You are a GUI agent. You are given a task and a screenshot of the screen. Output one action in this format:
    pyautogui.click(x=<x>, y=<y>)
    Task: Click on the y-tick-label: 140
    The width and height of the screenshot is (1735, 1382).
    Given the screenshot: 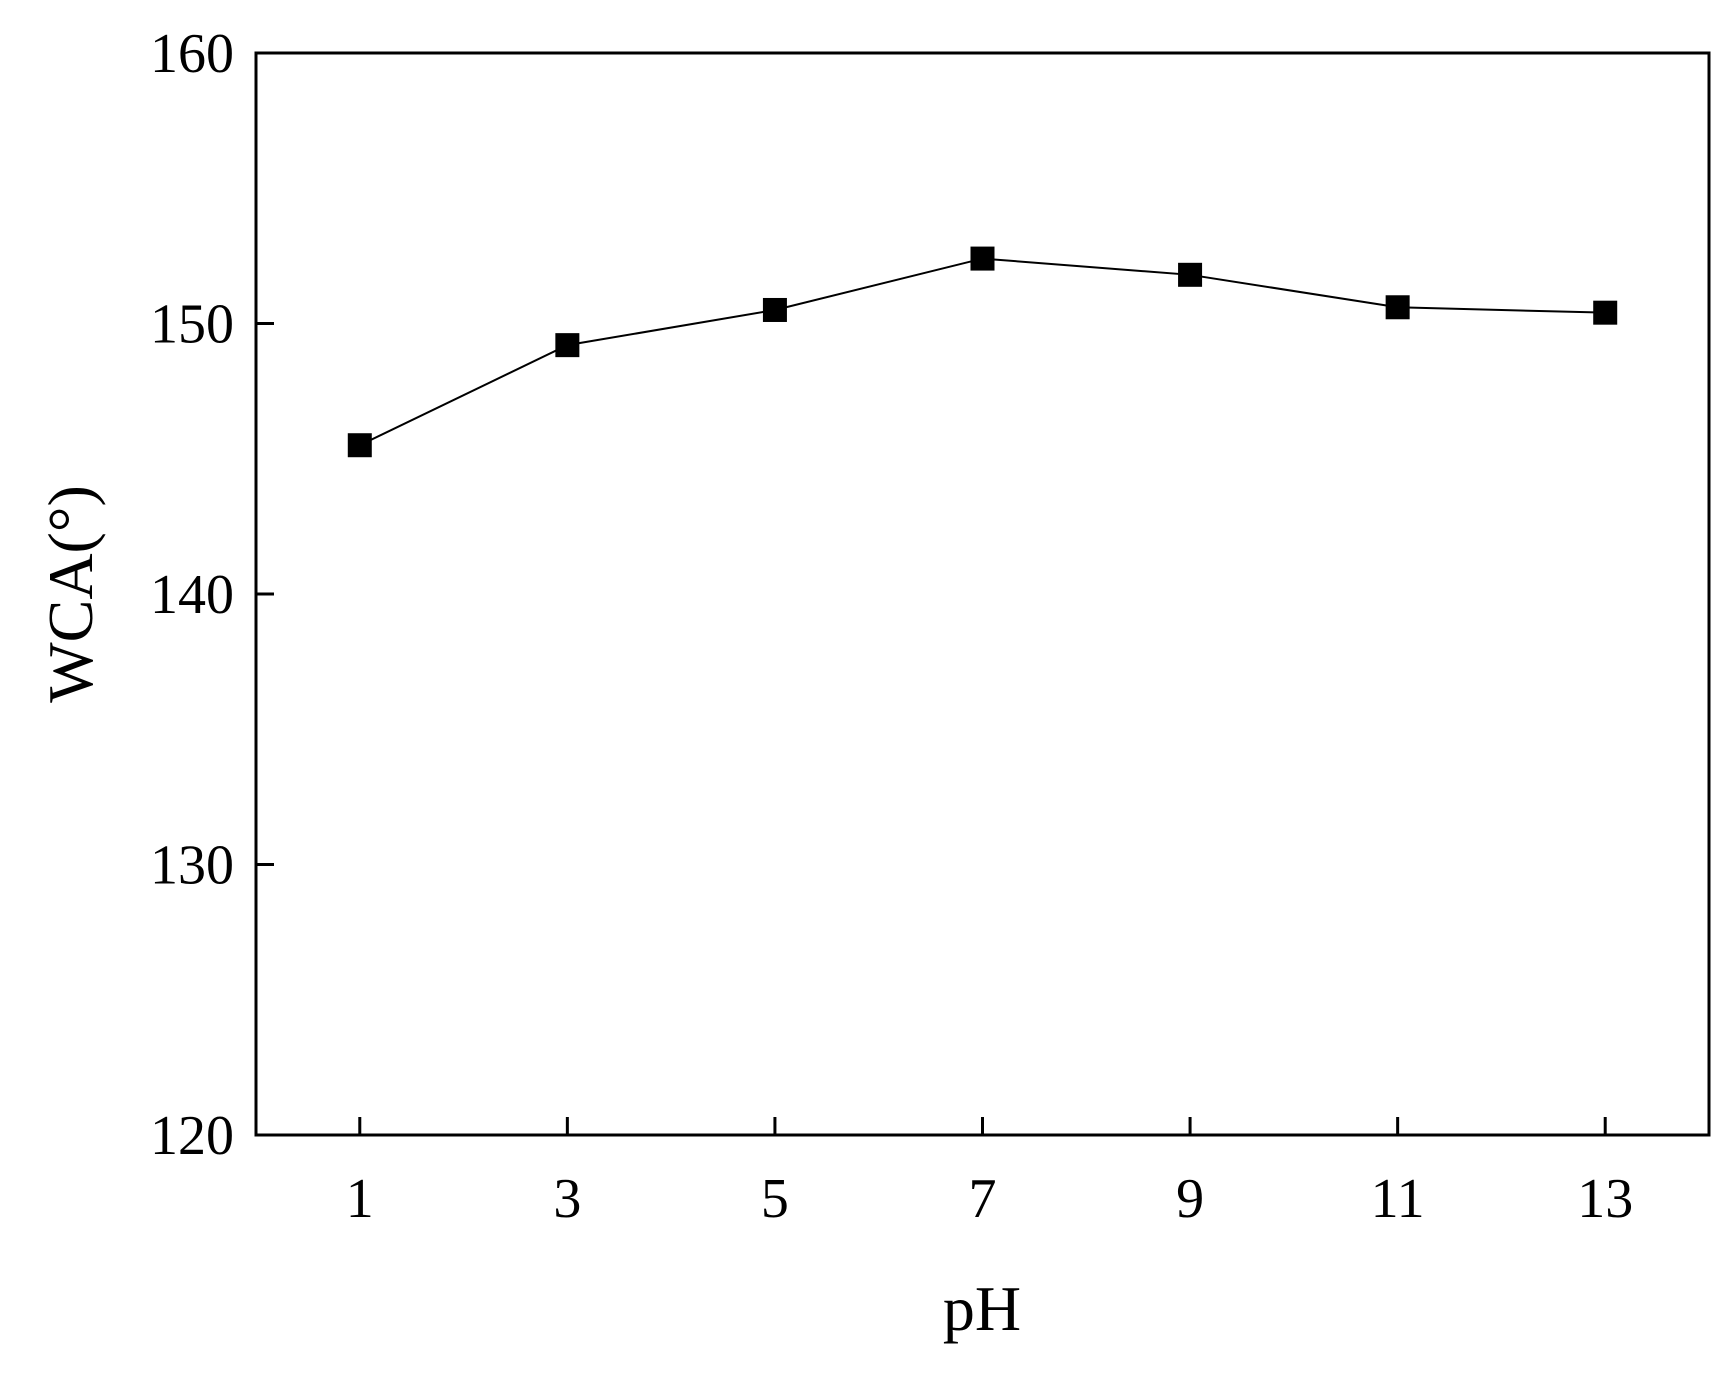 What is the action you would take?
    pyautogui.click(x=192, y=595)
    